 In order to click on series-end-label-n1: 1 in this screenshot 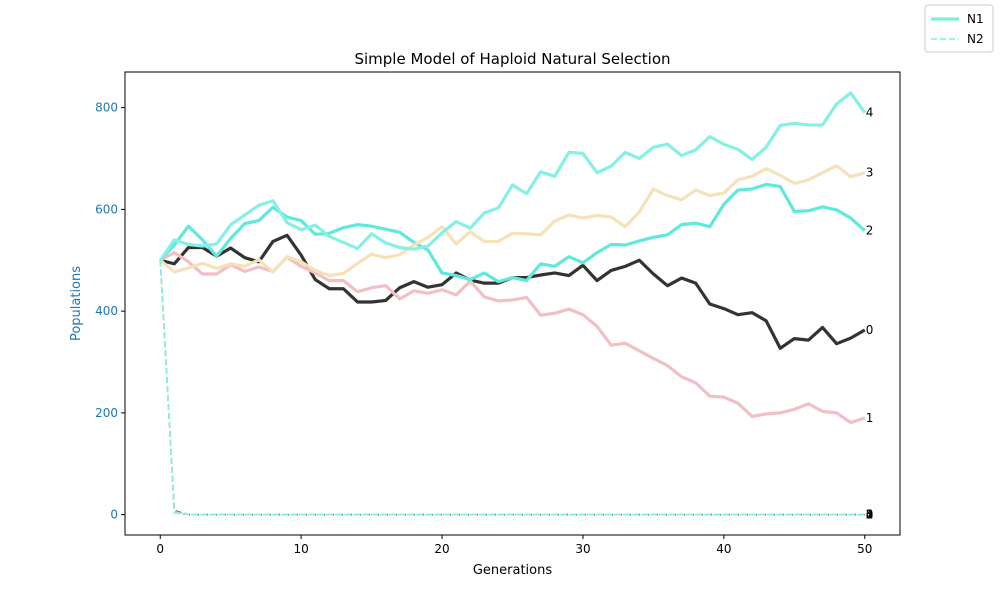, I will do `click(870, 418)`.